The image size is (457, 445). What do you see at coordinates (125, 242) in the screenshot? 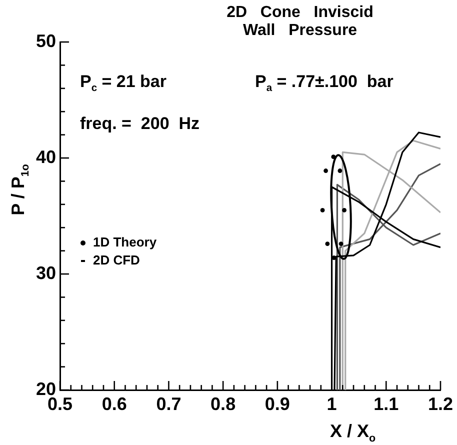
I see `legend-label: 1D Theory` at bounding box center [125, 242].